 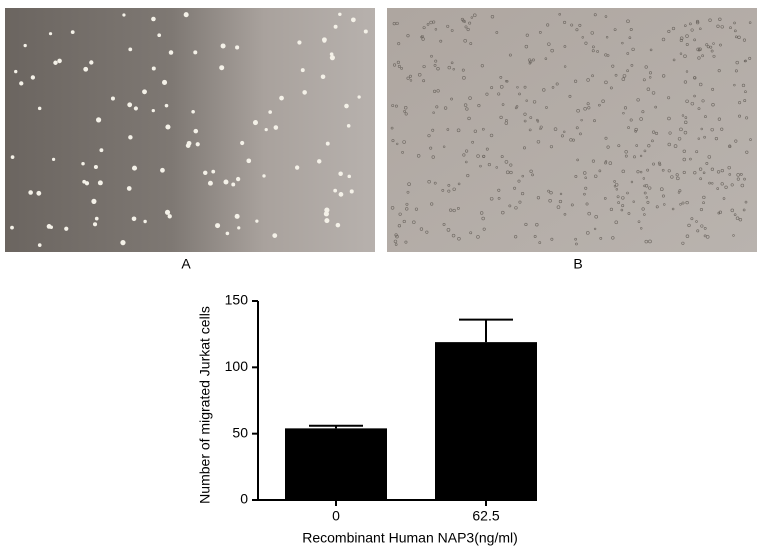 I want to click on x-tick-label: 62.5, so click(x=485, y=516).